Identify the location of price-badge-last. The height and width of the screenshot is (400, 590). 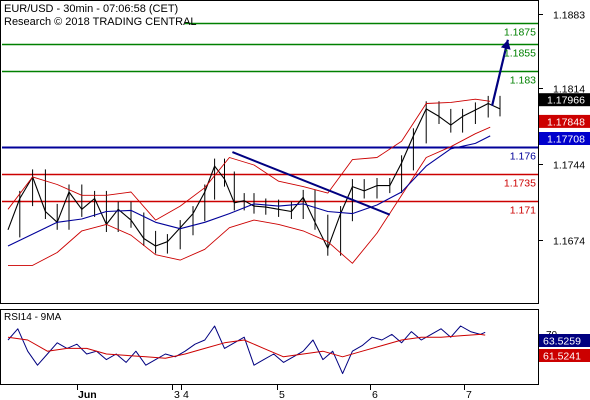
(564, 100).